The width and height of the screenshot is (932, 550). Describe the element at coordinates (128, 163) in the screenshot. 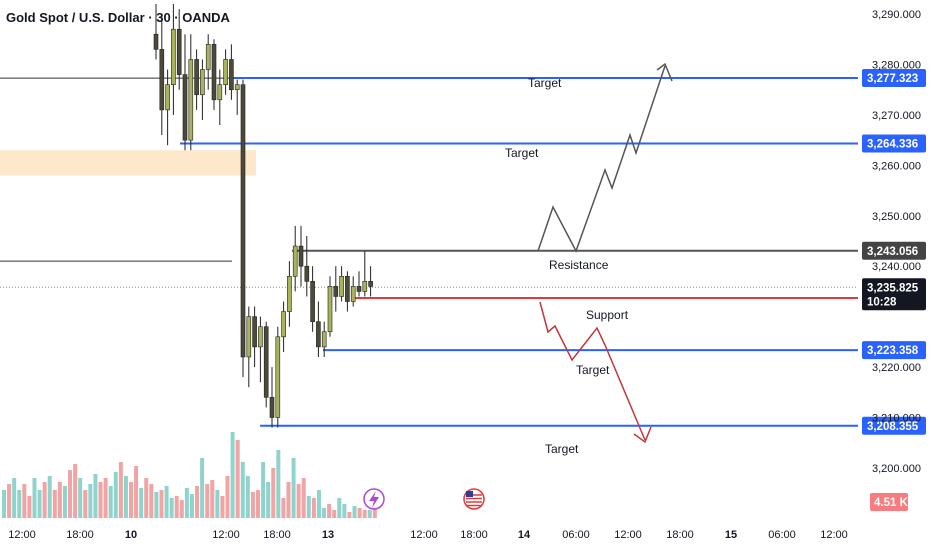

I see `supply-zone` at that location.